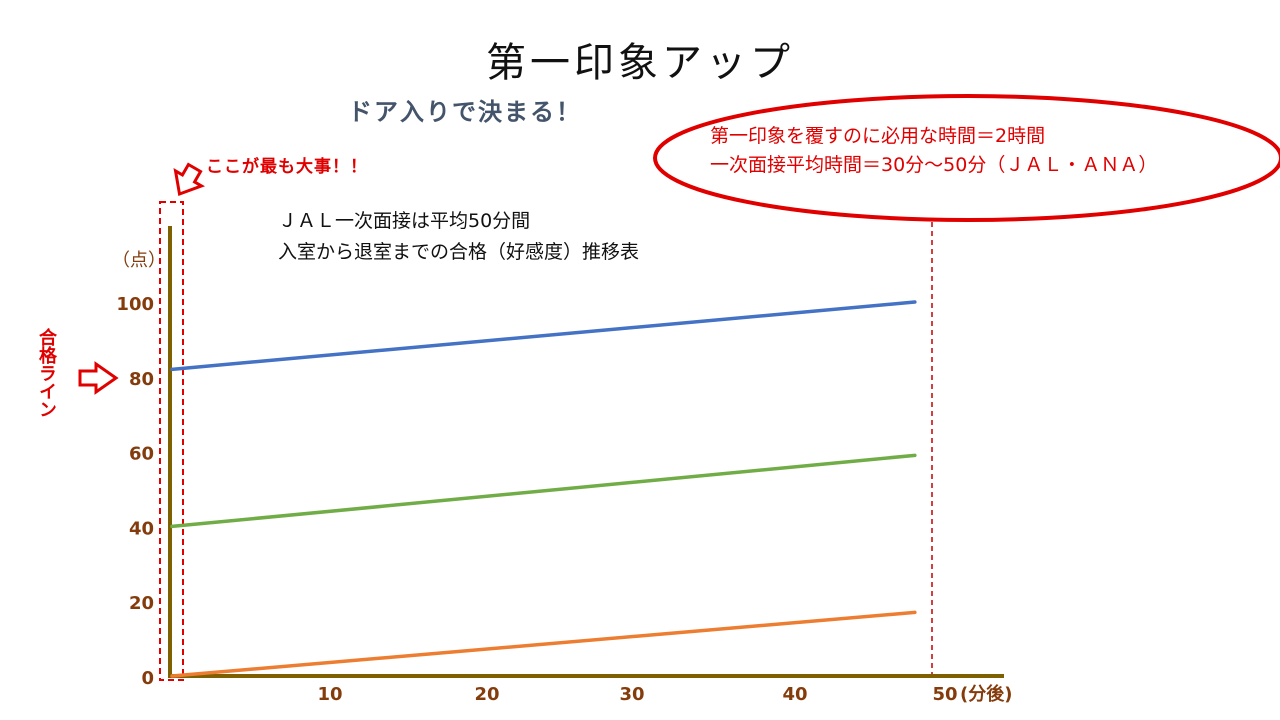 Image resolution: width=1280 pixels, height=720 pixels. I want to click on emphasis-label: ここが最も大事！！, so click(287, 167).